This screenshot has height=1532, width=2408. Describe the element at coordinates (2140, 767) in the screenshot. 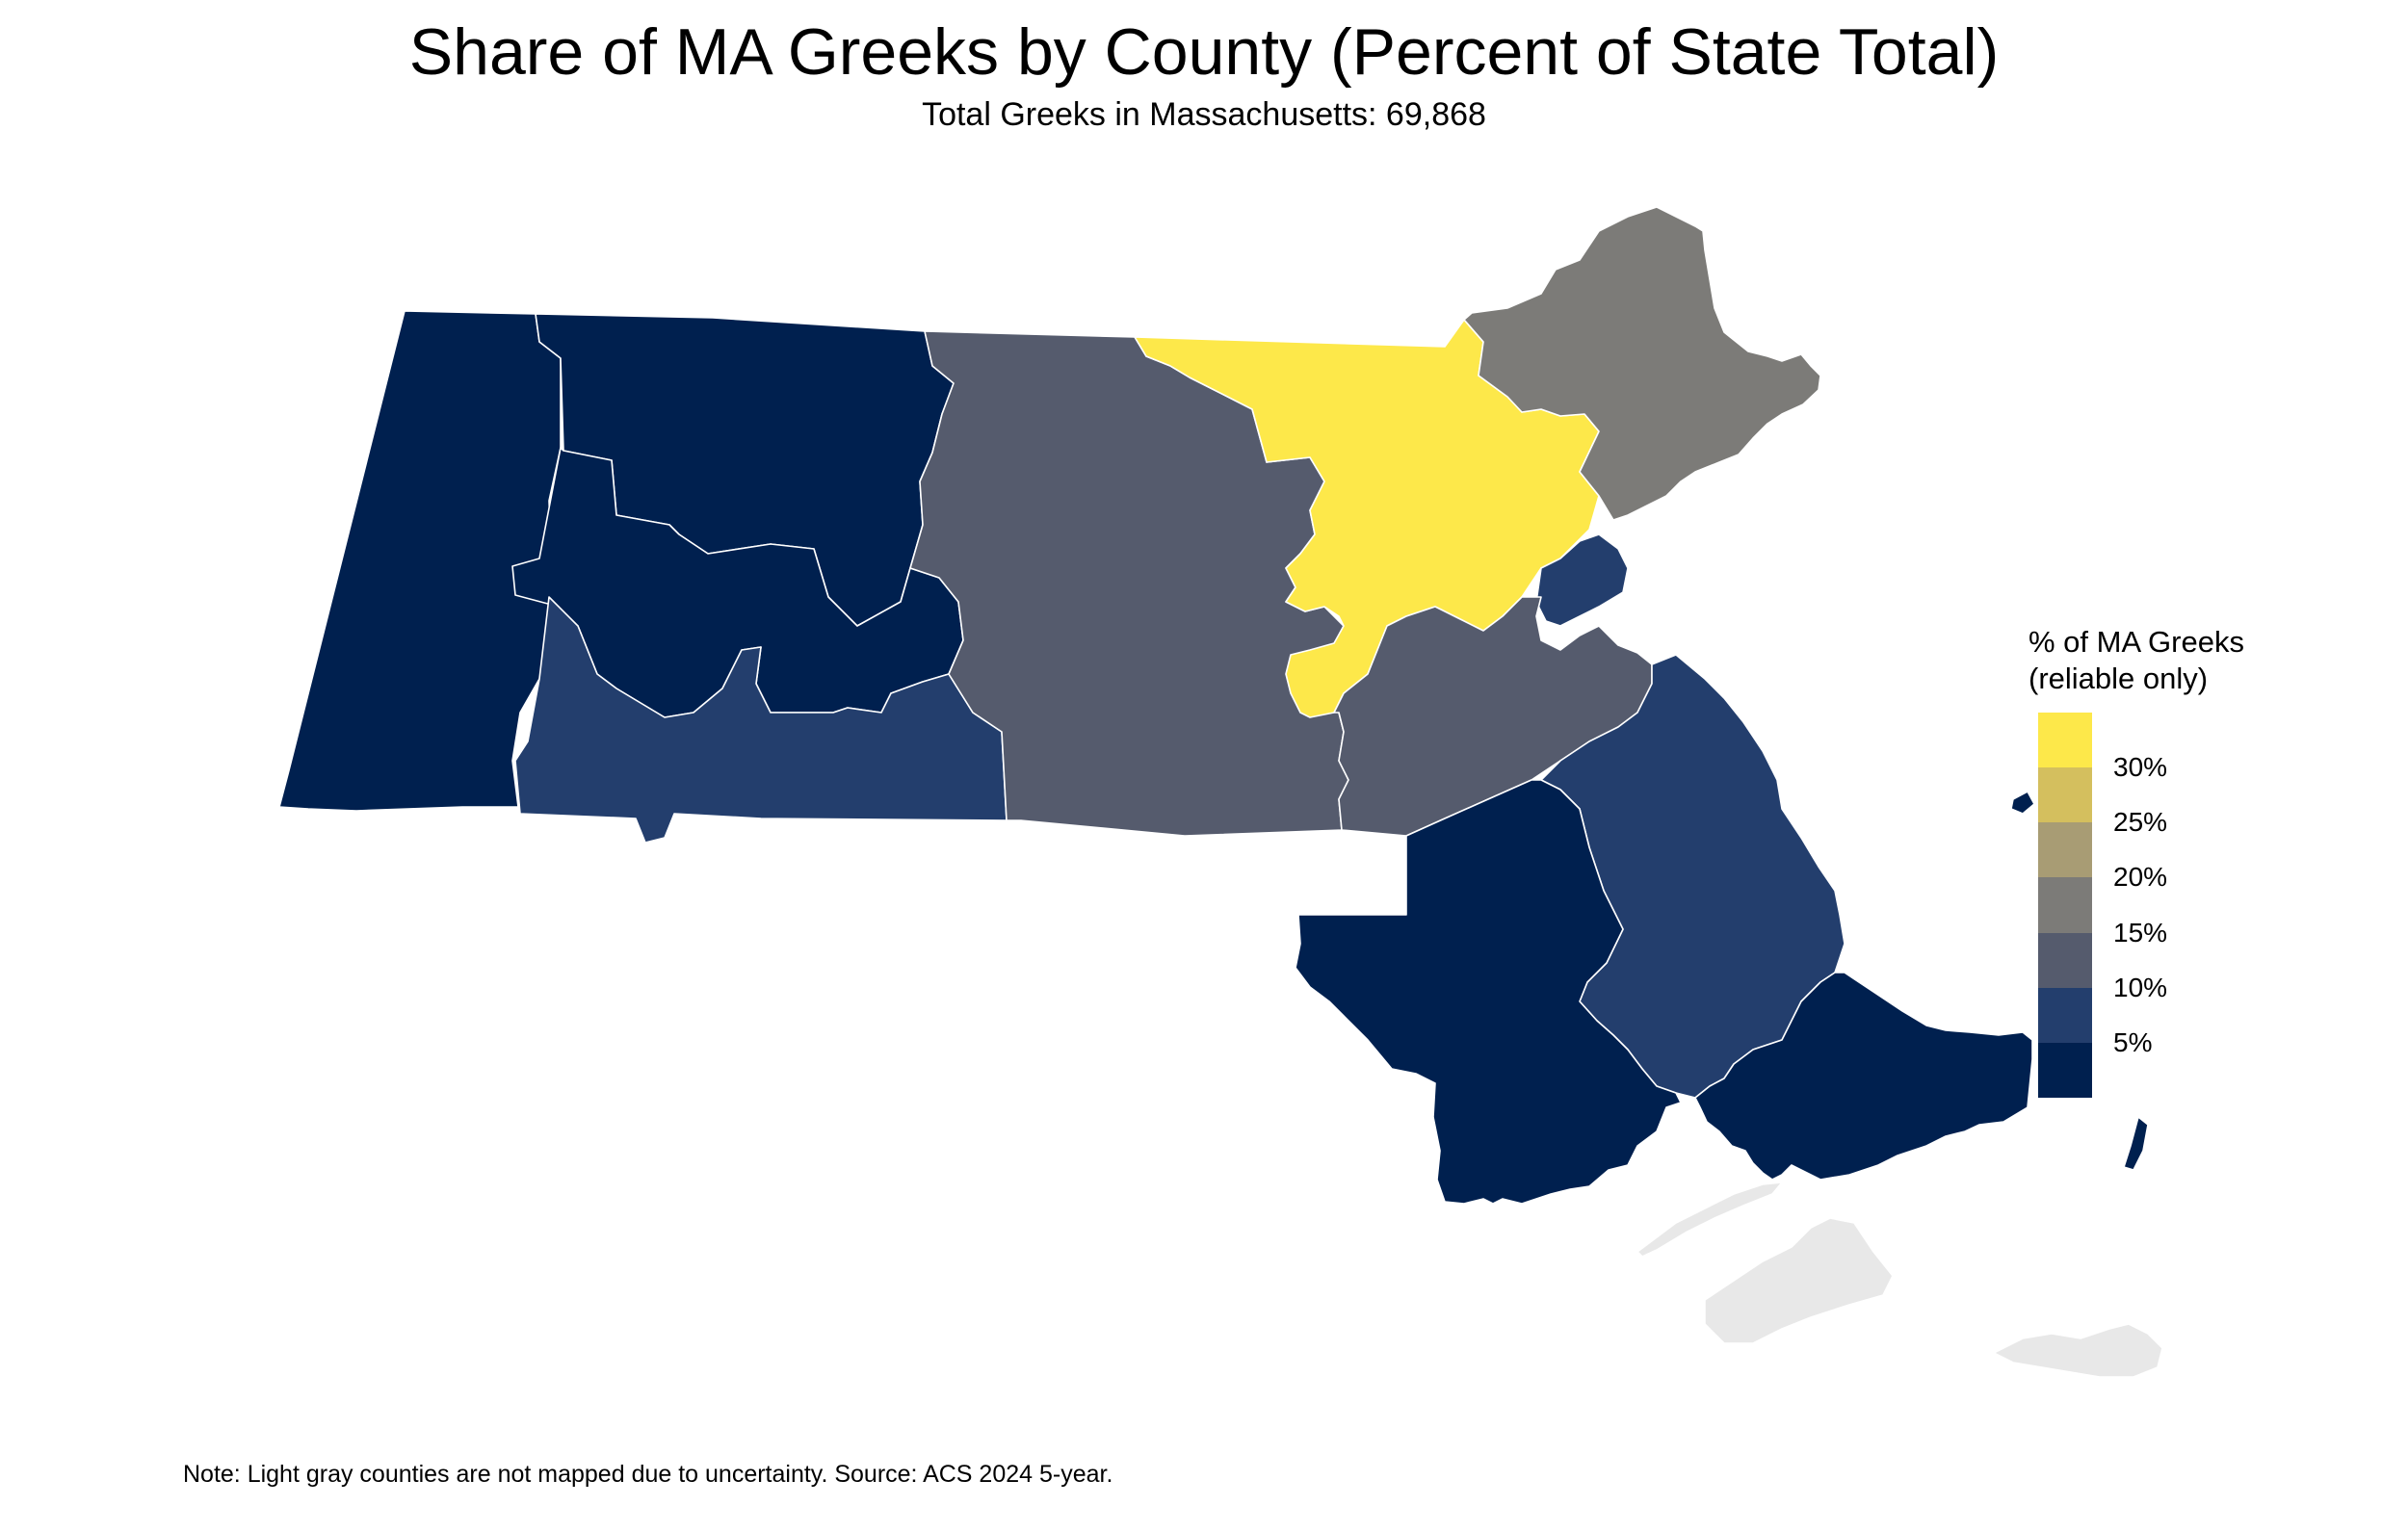

I see `legend-tick-label: 30%` at that location.